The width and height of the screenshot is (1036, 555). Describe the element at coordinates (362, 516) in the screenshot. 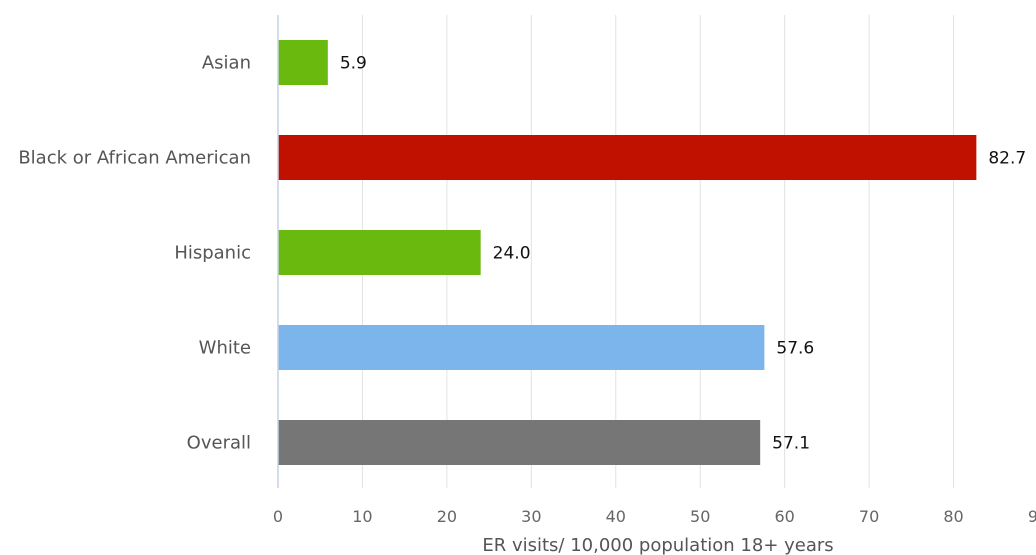

I see `x-tick-label-10: 10` at that location.